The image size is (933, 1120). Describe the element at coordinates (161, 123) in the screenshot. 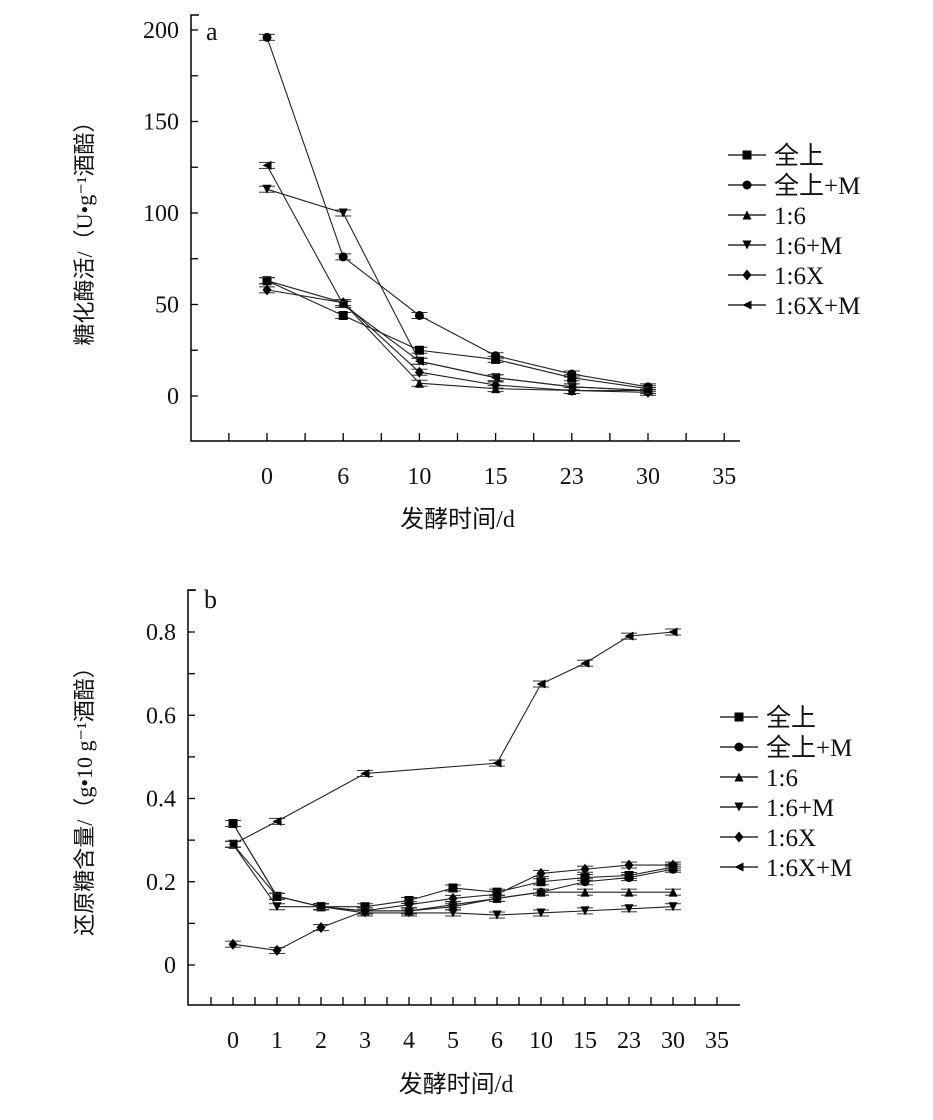

I see `y-tick-label: 150` at that location.